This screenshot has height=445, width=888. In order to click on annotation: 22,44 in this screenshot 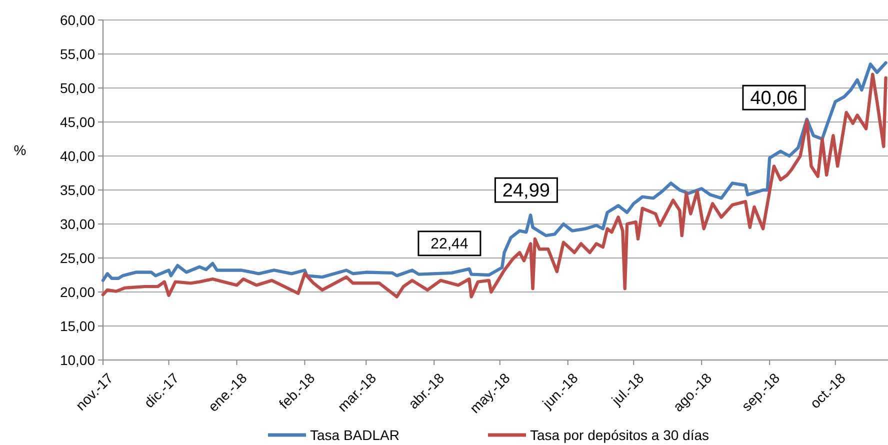, I will do `click(449, 244)`.